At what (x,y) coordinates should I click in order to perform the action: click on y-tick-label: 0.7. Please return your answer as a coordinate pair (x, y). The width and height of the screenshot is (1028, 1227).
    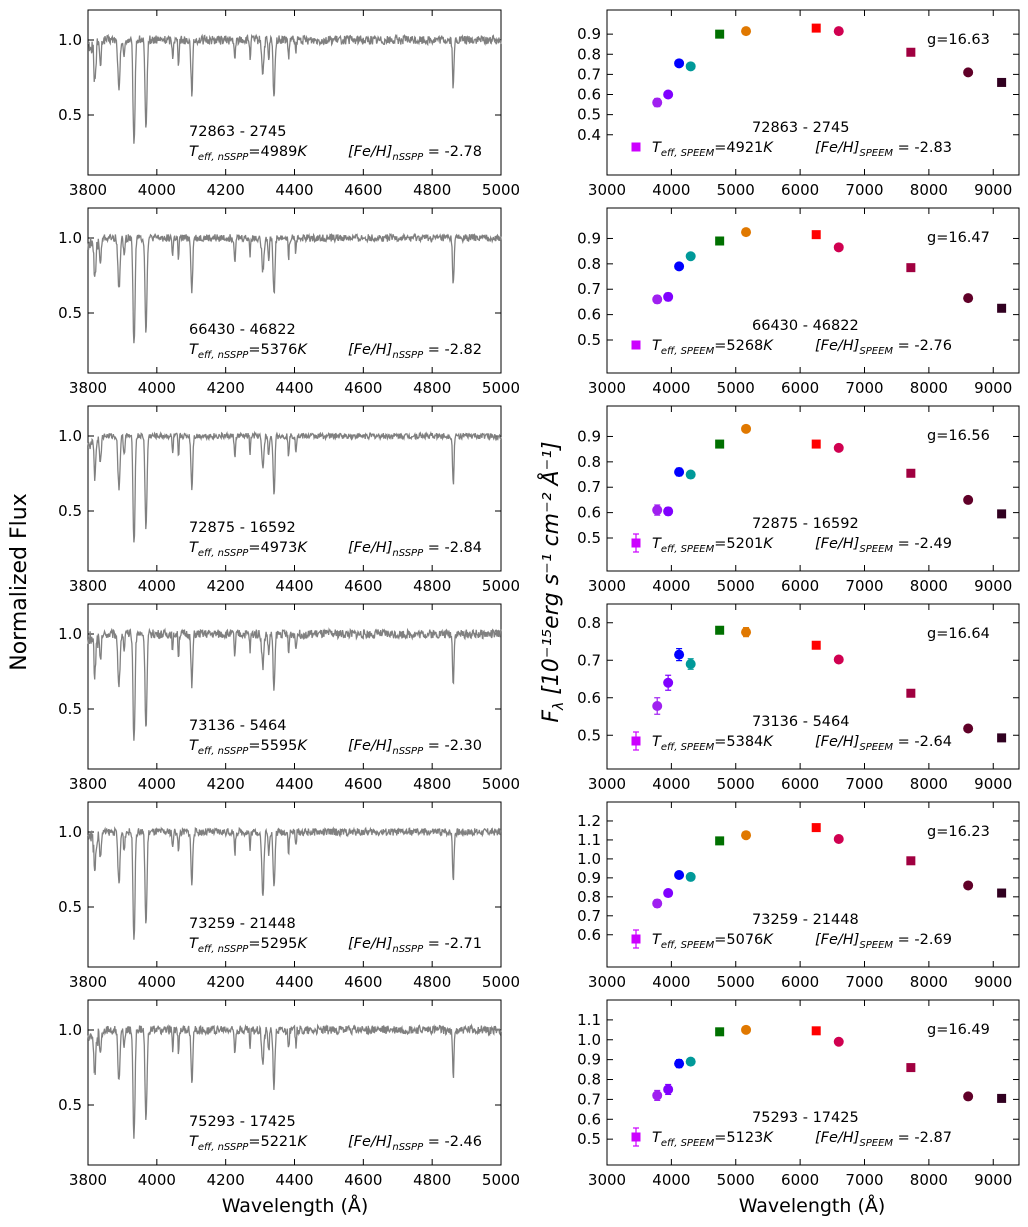
    Looking at the image, I should click on (589, 660).